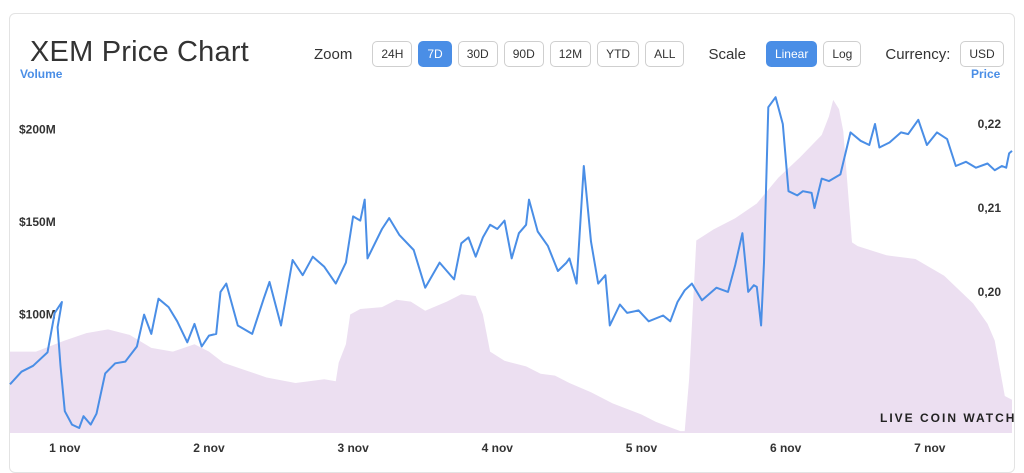  I want to click on price-tick-label: 0,21, so click(990, 208).